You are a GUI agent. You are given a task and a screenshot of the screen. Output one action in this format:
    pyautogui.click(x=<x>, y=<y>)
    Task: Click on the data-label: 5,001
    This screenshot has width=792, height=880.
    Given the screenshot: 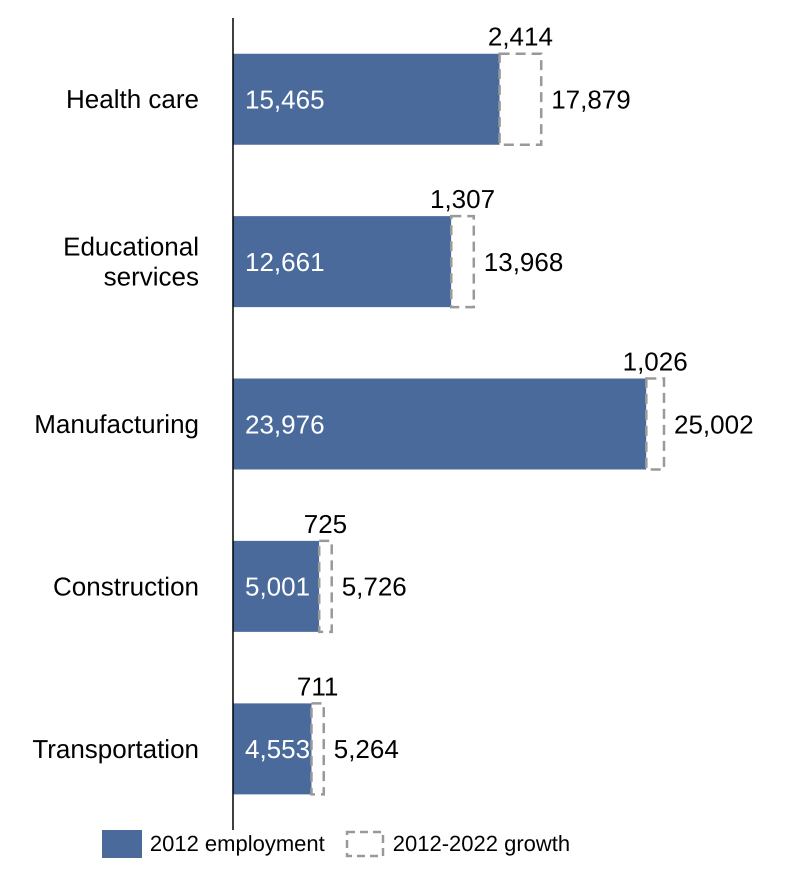 What is the action you would take?
    pyautogui.click(x=277, y=587)
    